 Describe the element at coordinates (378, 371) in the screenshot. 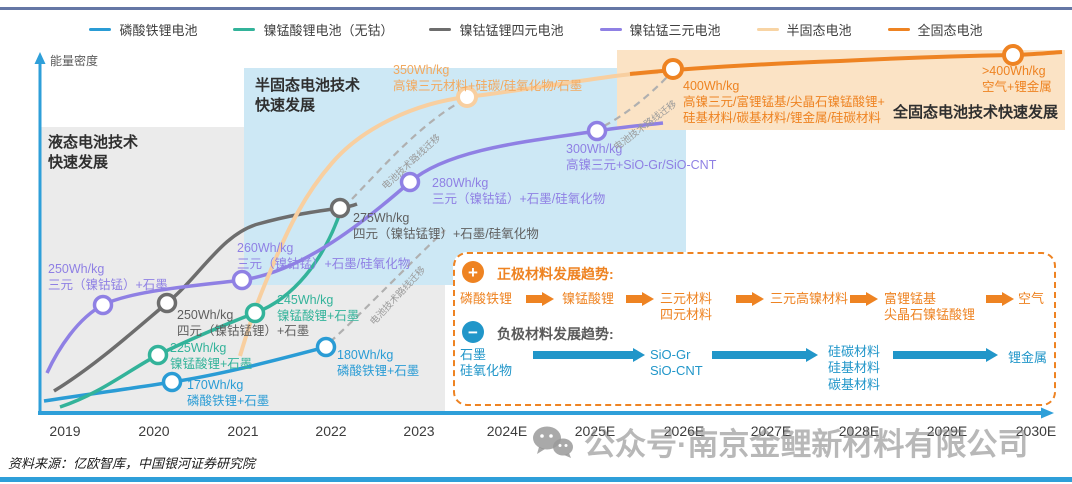

I see `milestone-material: 磷酸铁锂+石墨` at that location.